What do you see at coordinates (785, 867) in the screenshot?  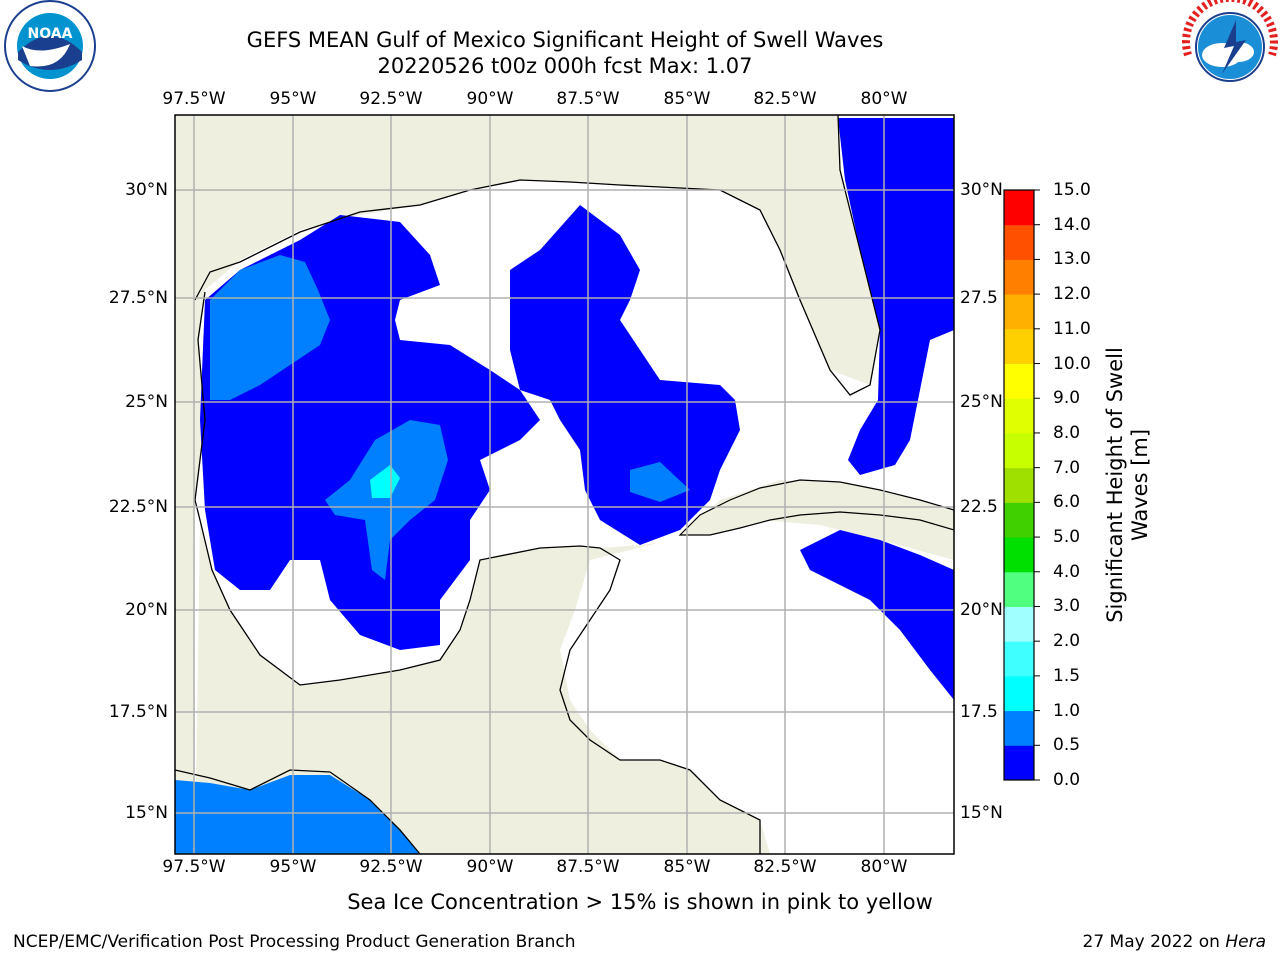 I see `lon-label-bottom: 82.5°W` at bounding box center [785, 867].